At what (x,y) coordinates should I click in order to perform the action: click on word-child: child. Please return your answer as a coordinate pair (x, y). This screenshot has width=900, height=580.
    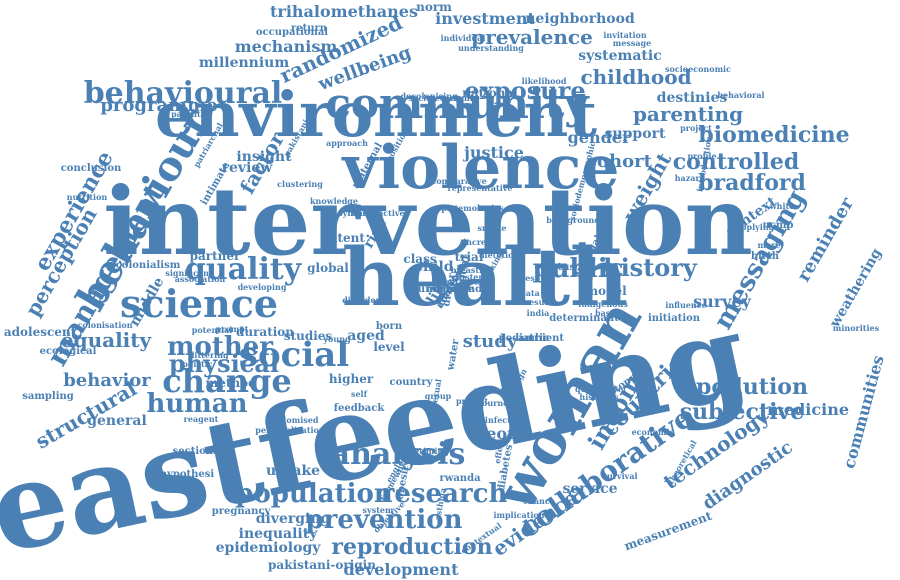
    Looking at the image, I should click on (434, 267).